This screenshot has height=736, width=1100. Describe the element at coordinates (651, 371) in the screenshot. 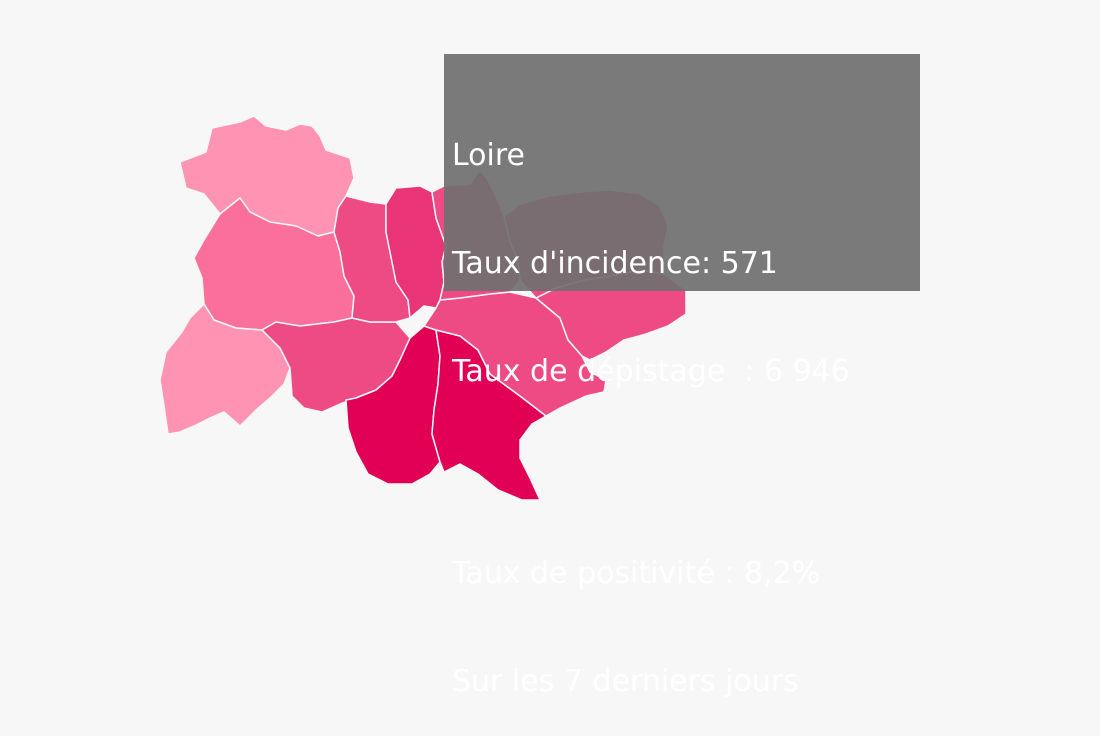

I see `tooltip-depistage: Taux de dépistage : 6 946` at that location.